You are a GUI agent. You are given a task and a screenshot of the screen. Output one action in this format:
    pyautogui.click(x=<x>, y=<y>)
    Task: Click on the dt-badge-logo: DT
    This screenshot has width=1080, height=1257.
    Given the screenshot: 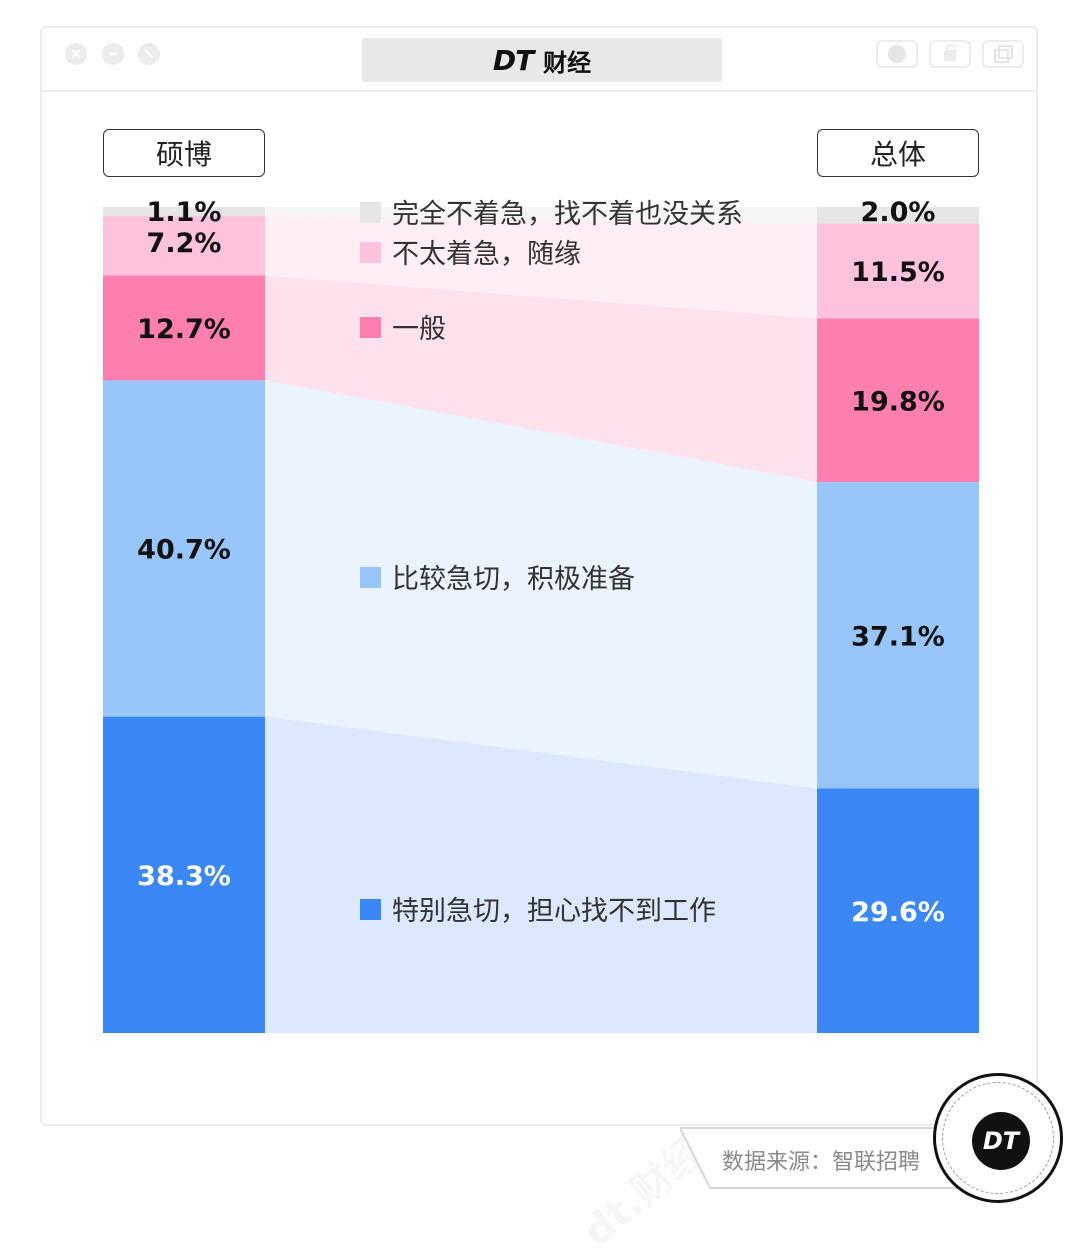 What is the action you would take?
    pyautogui.click(x=998, y=1138)
    